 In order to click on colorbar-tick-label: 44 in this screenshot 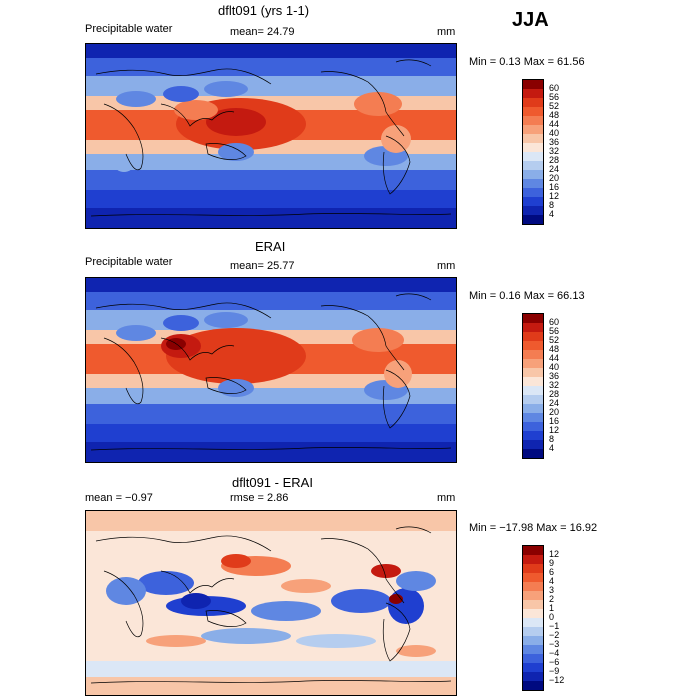, I will do `click(554, 358)`.